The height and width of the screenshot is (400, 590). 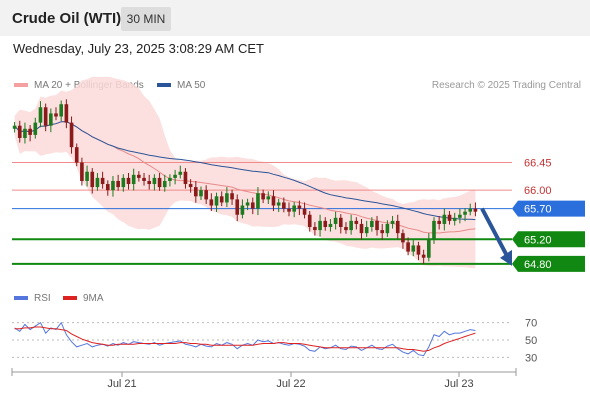 I want to click on support-label: 65.20, so click(x=538, y=240).